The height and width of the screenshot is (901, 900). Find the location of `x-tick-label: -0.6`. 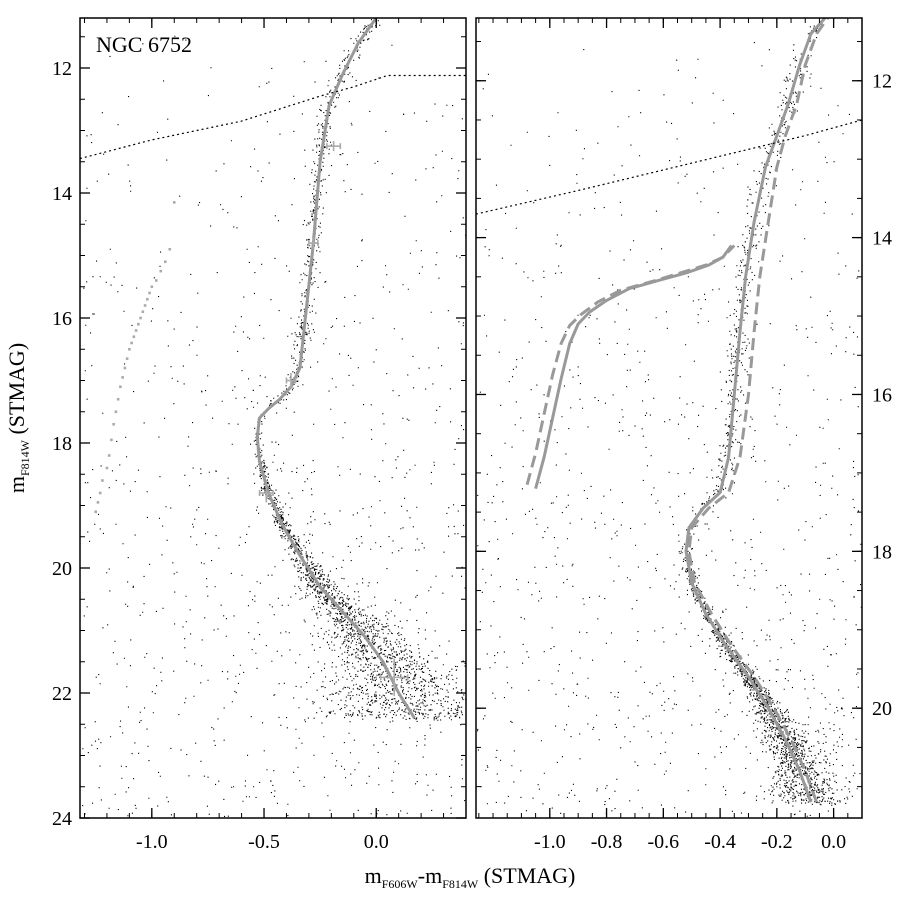

x-tick-label: -0.6 is located at coordinates (663, 842).